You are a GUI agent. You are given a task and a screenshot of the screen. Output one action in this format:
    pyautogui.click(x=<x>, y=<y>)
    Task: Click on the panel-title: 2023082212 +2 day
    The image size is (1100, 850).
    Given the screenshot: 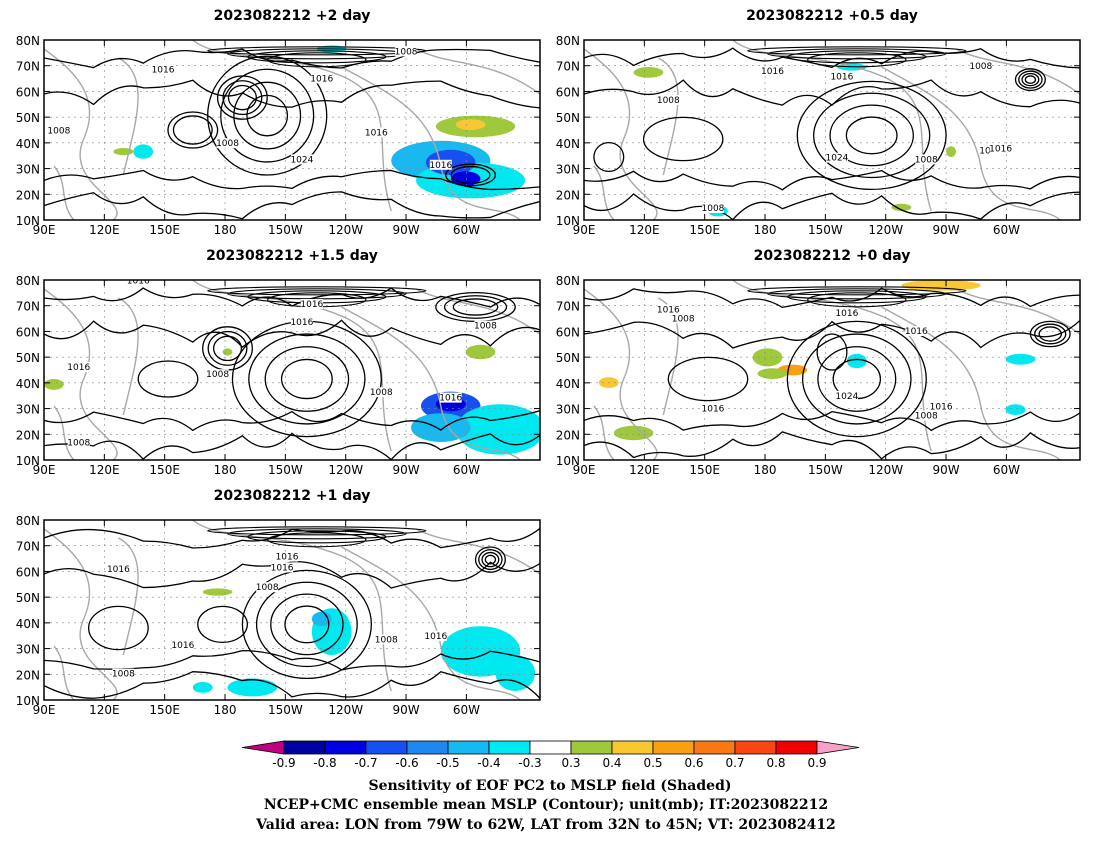 What is the action you would take?
    pyautogui.click(x=292, y=16)
    